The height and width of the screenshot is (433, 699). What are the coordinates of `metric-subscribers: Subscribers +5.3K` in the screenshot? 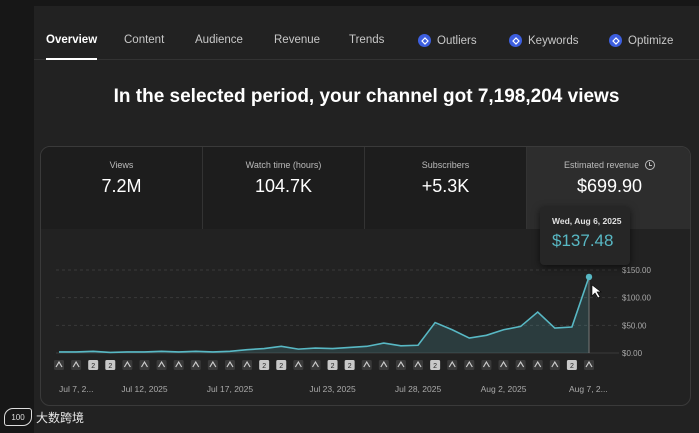 It's located at (446, 188).